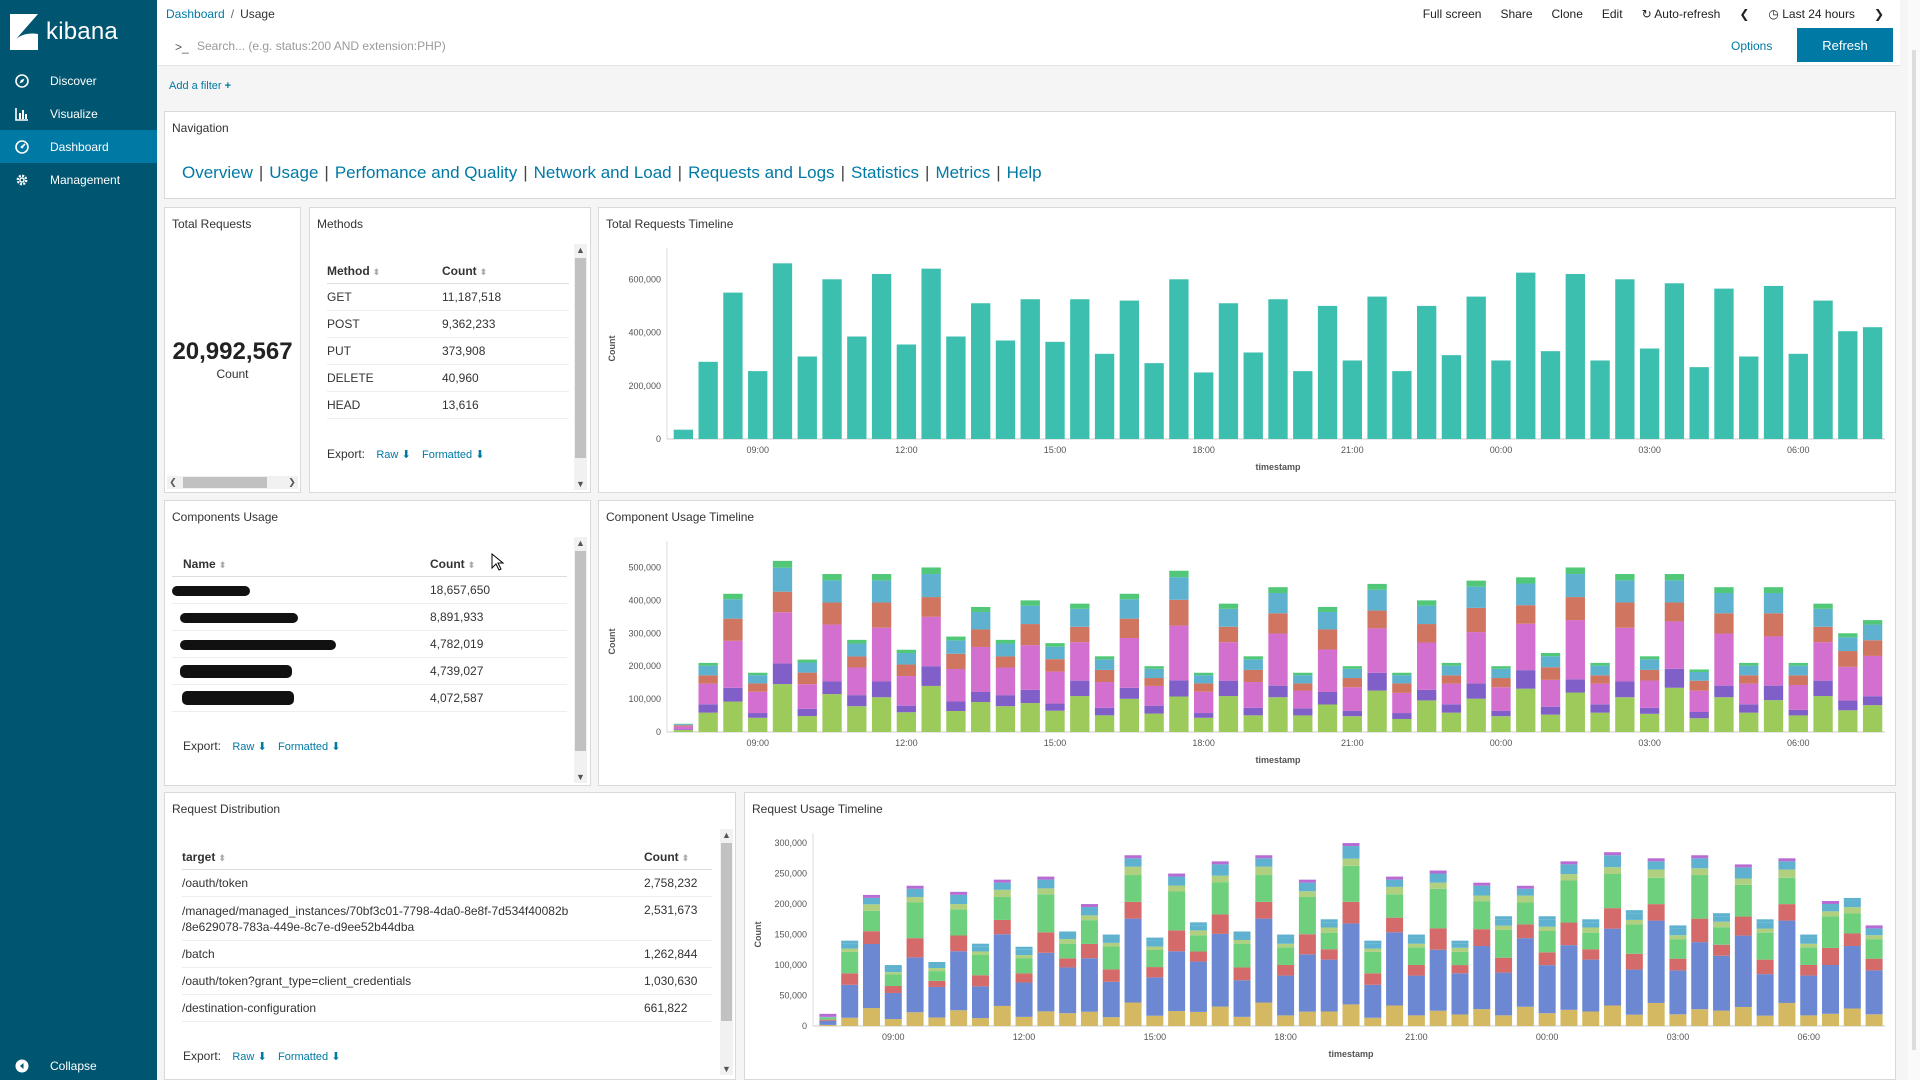 Image resolution: width=1920 pixels, height=1080 pixels. What do you see at coordinates (294, 172) in the screenshot?
I see `nav-link-usage: Usage` at bounding box center [294, 172].